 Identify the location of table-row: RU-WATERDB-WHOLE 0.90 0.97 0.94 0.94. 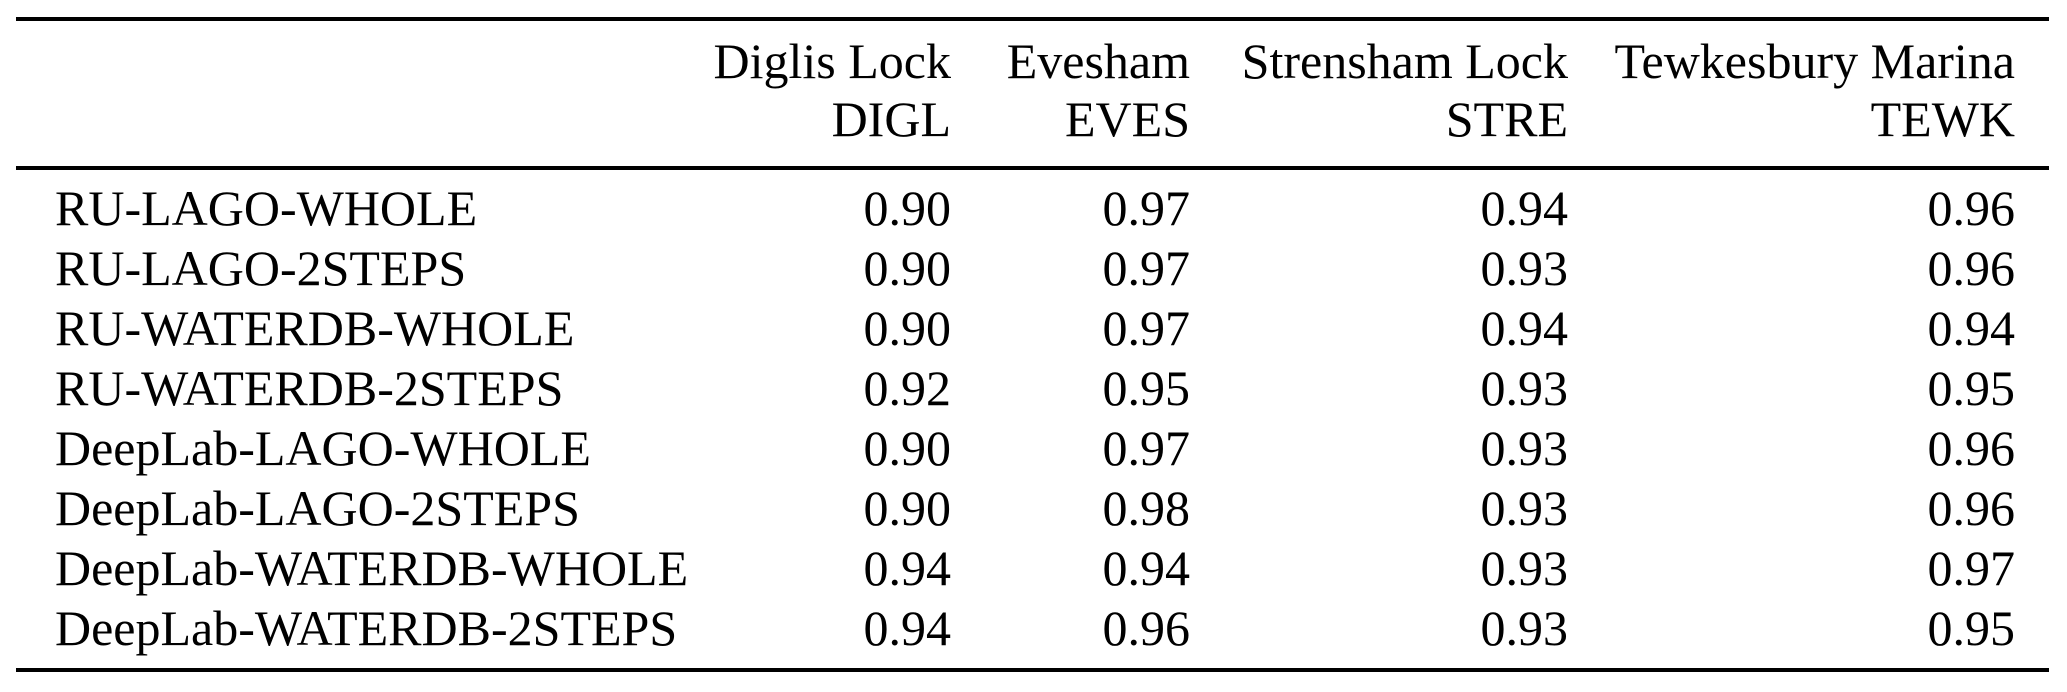
(1032, 328).